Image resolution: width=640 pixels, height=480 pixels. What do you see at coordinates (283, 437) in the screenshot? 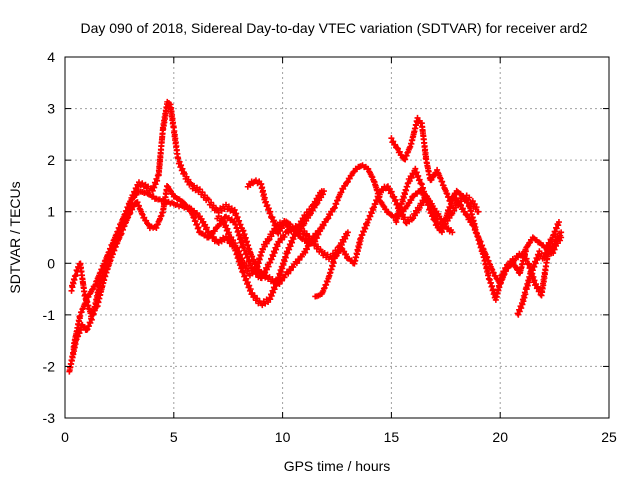
I see `x-tick-label: 10` at bounding box center [283, 437].